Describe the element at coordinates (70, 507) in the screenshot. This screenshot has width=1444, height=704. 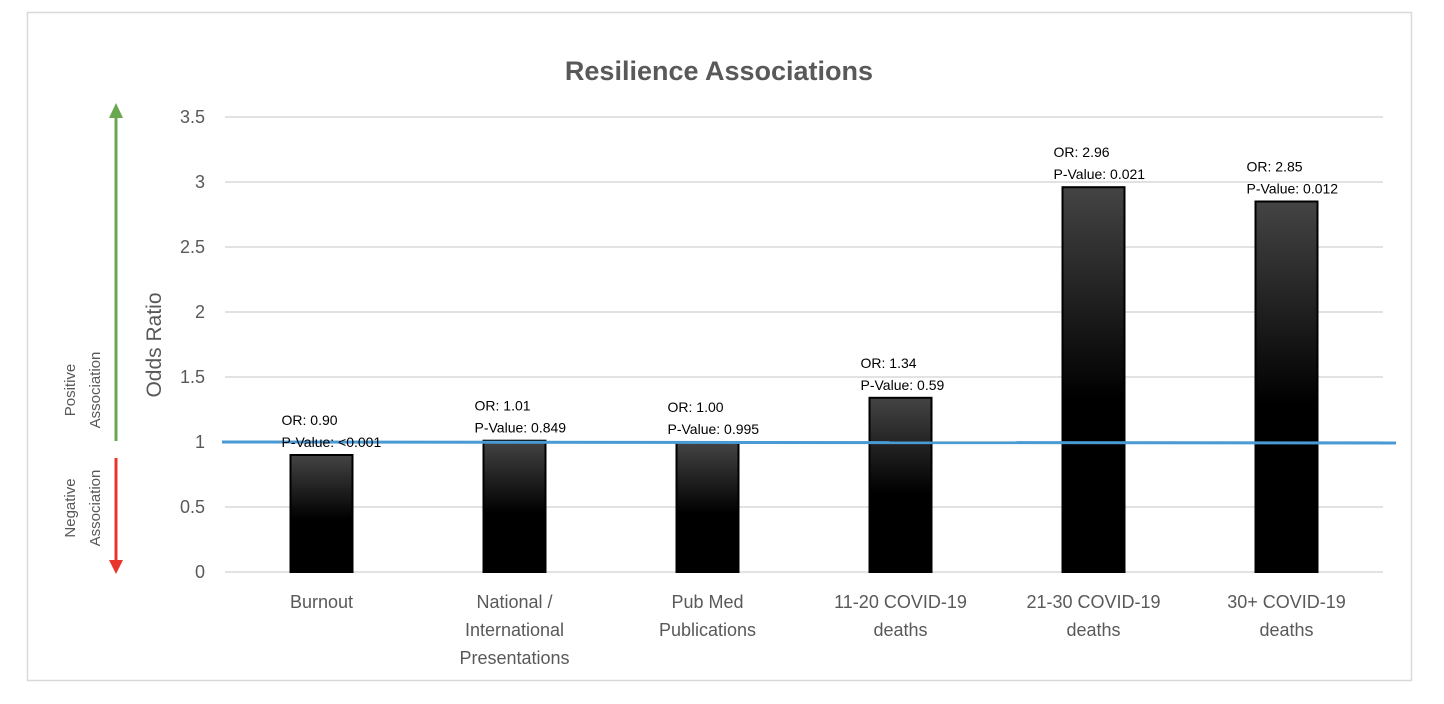
I see `negative-association-label: Negative` at that location.